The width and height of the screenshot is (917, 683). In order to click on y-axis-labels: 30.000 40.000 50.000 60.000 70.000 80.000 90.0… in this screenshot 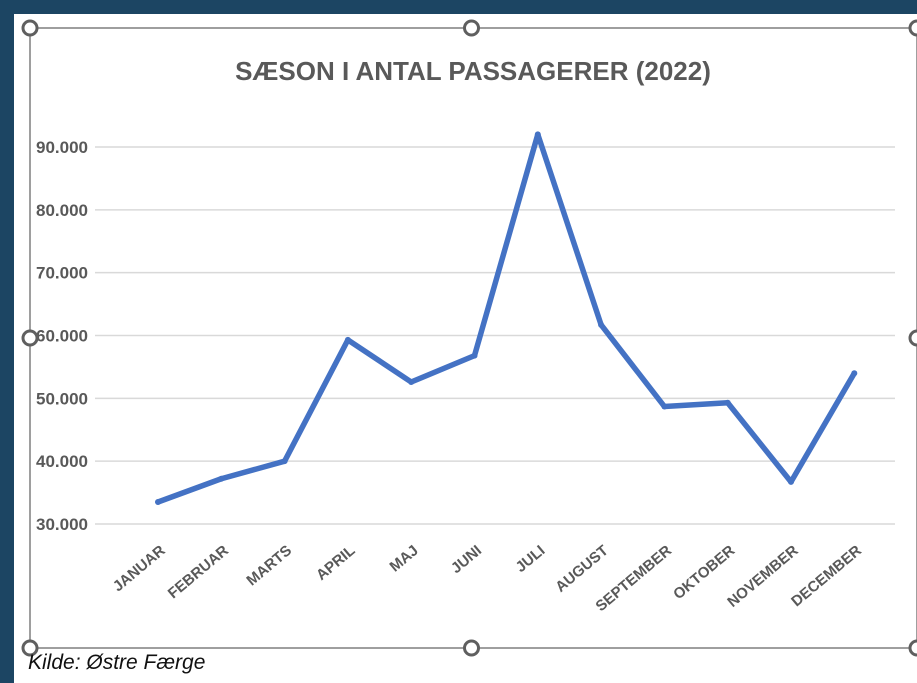, I will do `click(62, 336)`.